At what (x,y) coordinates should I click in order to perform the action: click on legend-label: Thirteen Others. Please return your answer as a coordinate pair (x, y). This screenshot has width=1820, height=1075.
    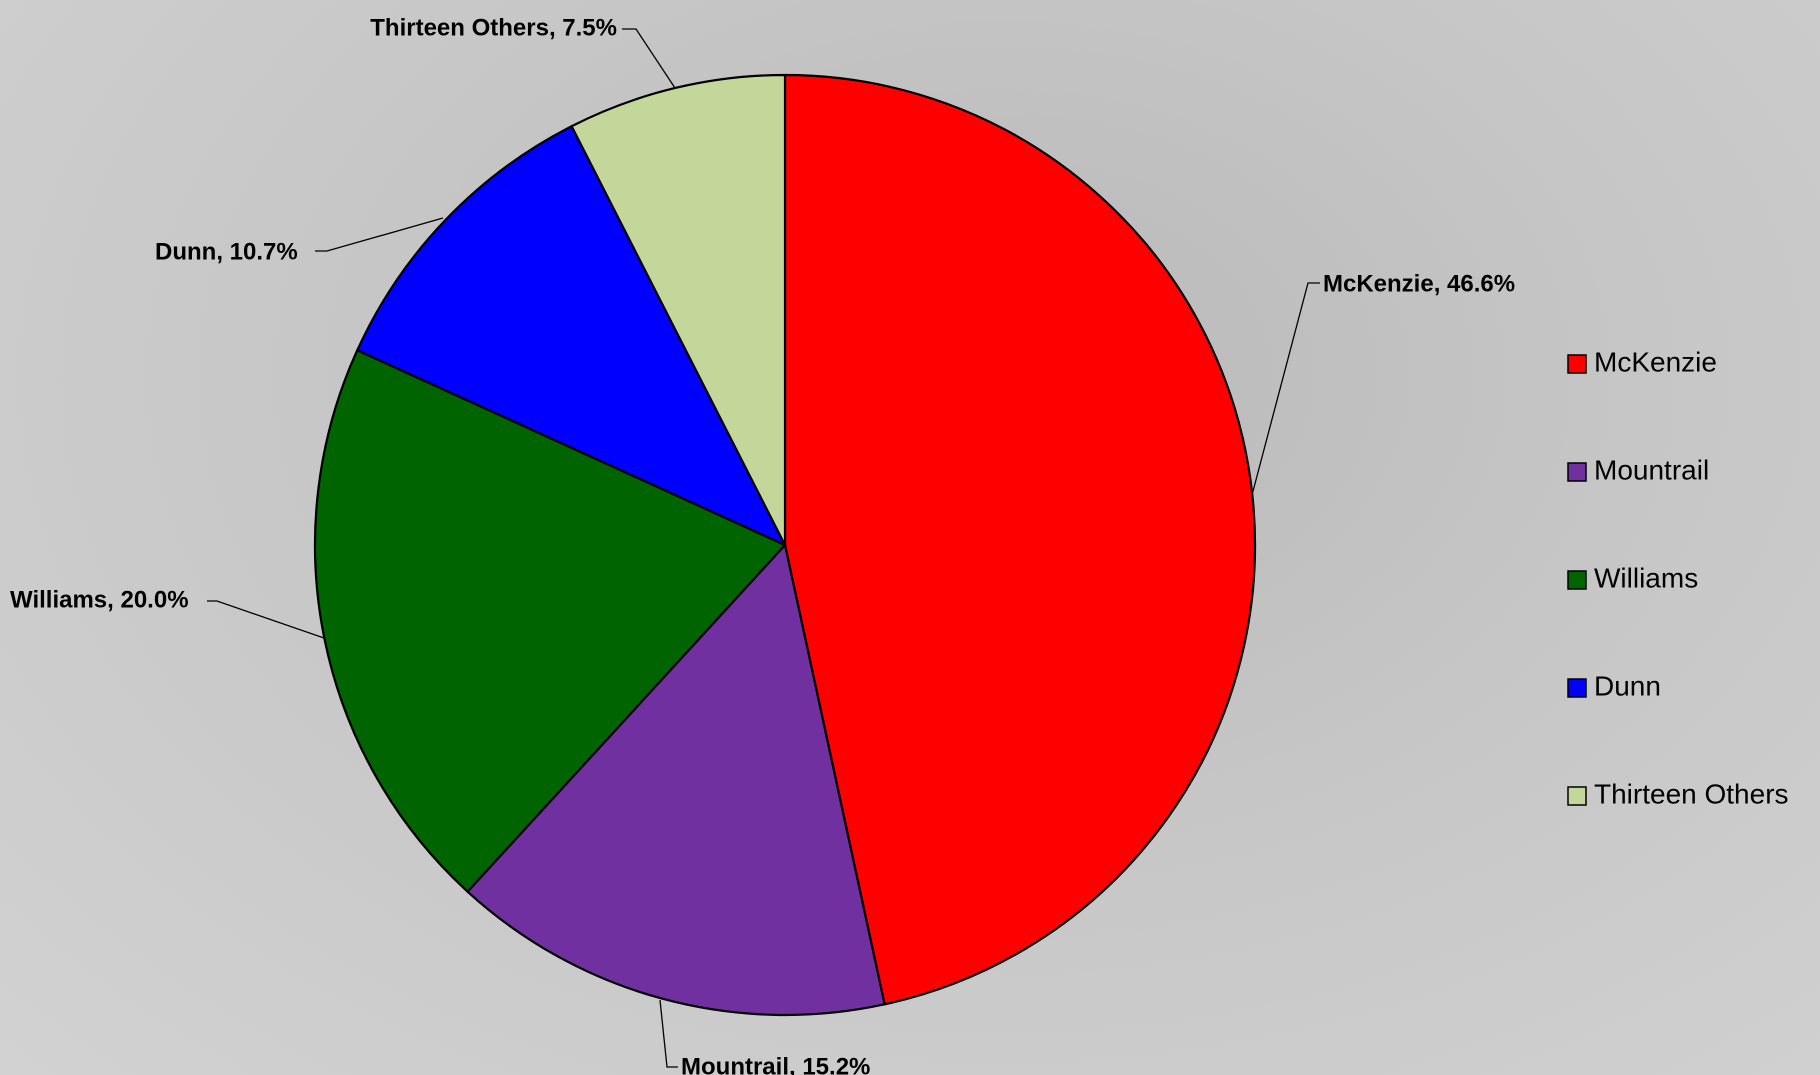
    Looking at the image, I should click on (1691, 793).